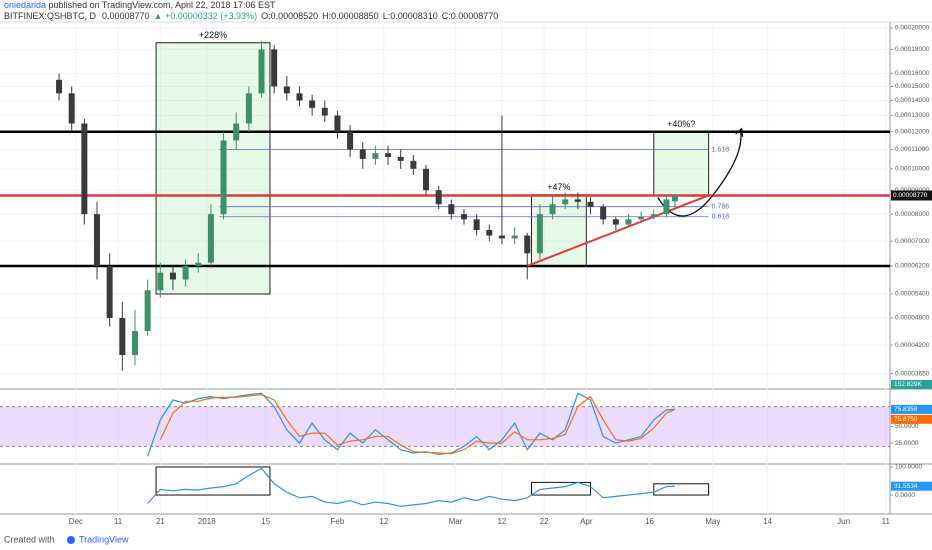  What do you see at coordinates (586, 521) in the screenshot?
I see `x-tick-label: Apr` at bounding box center [586, 521].